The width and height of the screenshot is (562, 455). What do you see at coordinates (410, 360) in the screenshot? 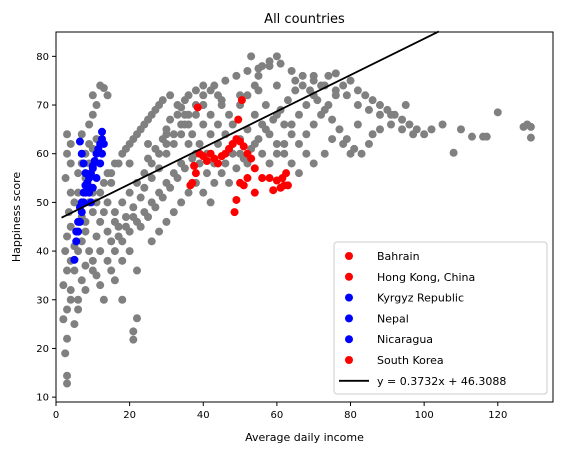
I see `legend-label: South Korea` at bounding box center [410, 360].